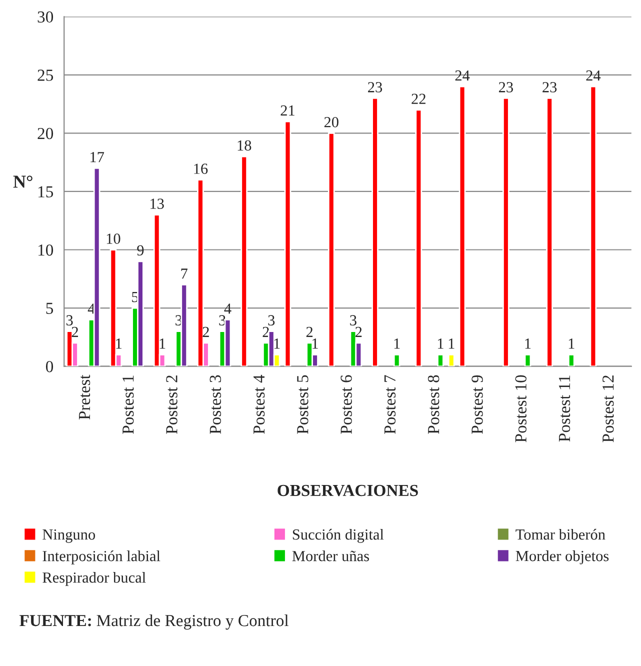 This screenshot has height=666, width=641. What do you see at coordinates (346, 404) in the screenshot?
I see `x-tick-label: Postest 6` at bounding box center [346, 404].